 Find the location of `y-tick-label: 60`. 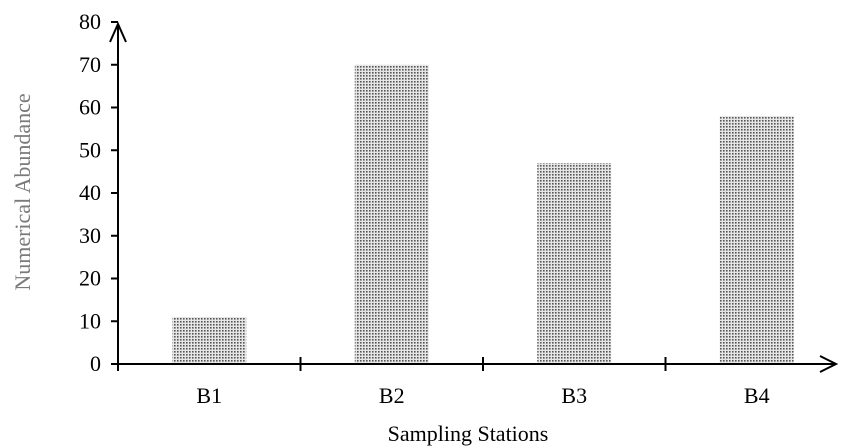

y-tick-label: 60 is located at coordinates (90, 107).